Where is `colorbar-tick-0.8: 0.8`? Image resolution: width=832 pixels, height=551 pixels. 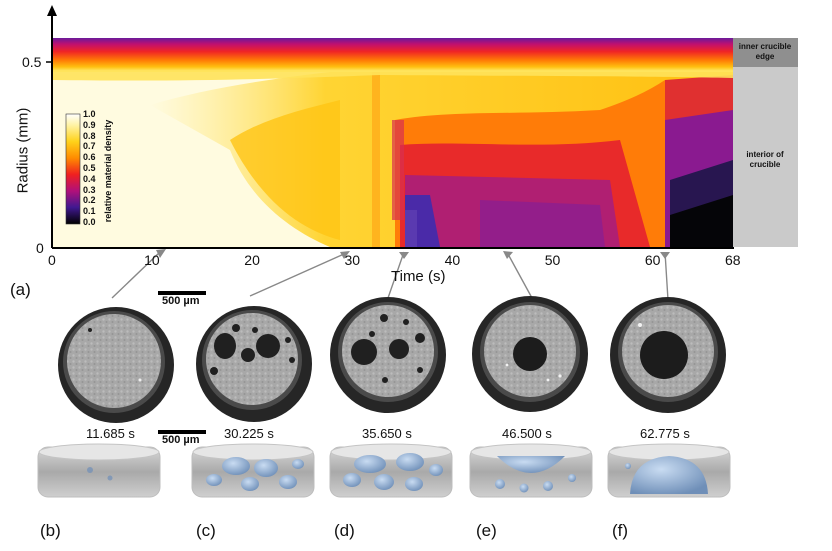
colorbar-tick-0.8: 0.8 is located at coordinates (89, 135).